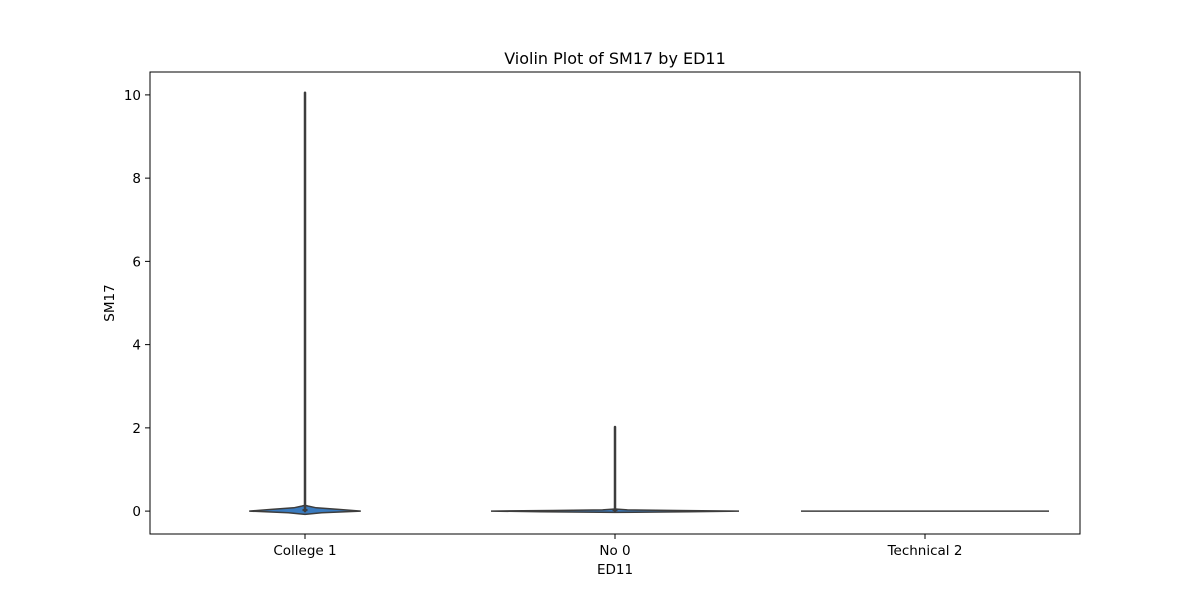  What do you see at coordinates (925, 551) in the screenshot?
I see `x-tick-label: Technical 2` at bounding box center [925, 551].